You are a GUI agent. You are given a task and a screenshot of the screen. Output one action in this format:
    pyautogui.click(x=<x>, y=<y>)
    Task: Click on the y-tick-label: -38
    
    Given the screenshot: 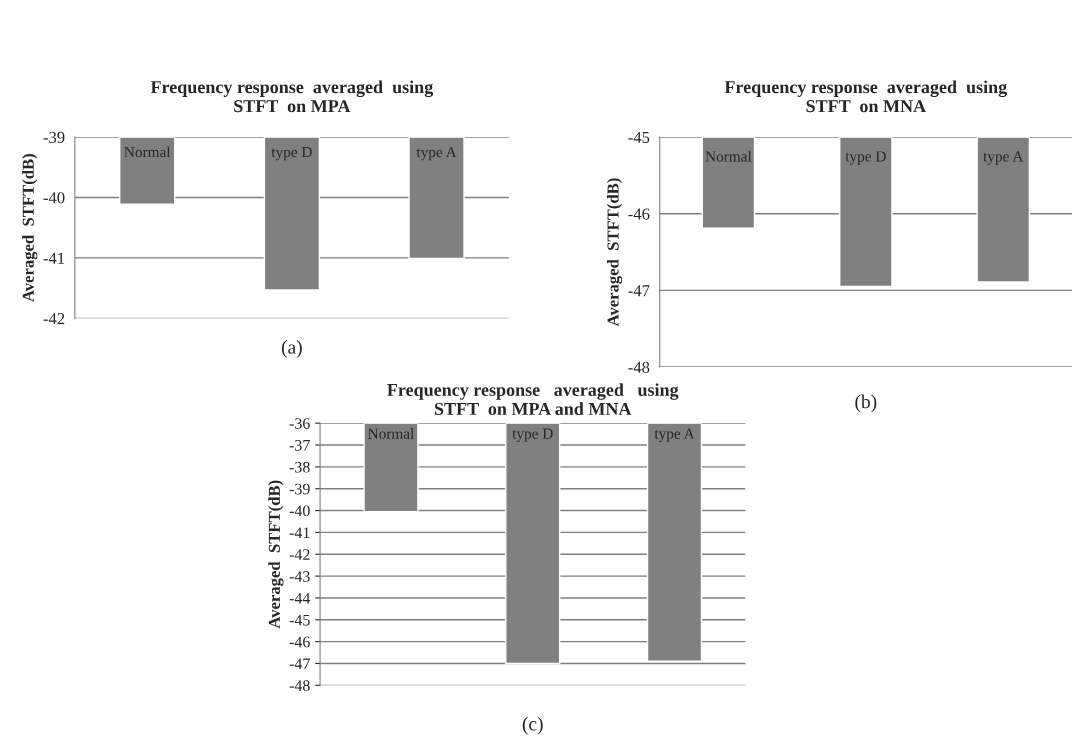 What is the action you would take?
    pyautogui.click(x=299, y=467)
    